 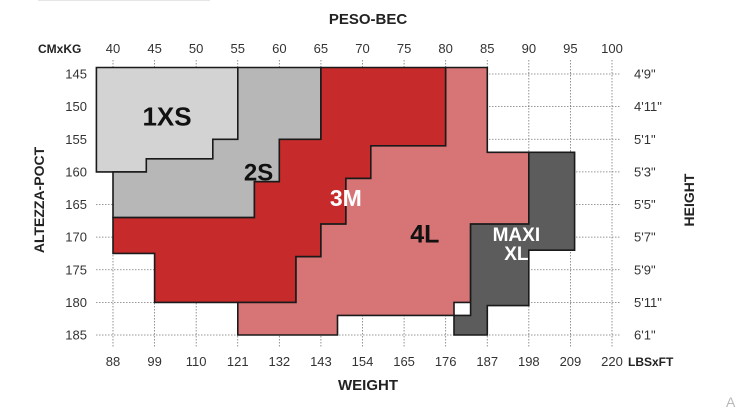 I want to click on kg-tick-label: 40, so click(x=113, y=48).